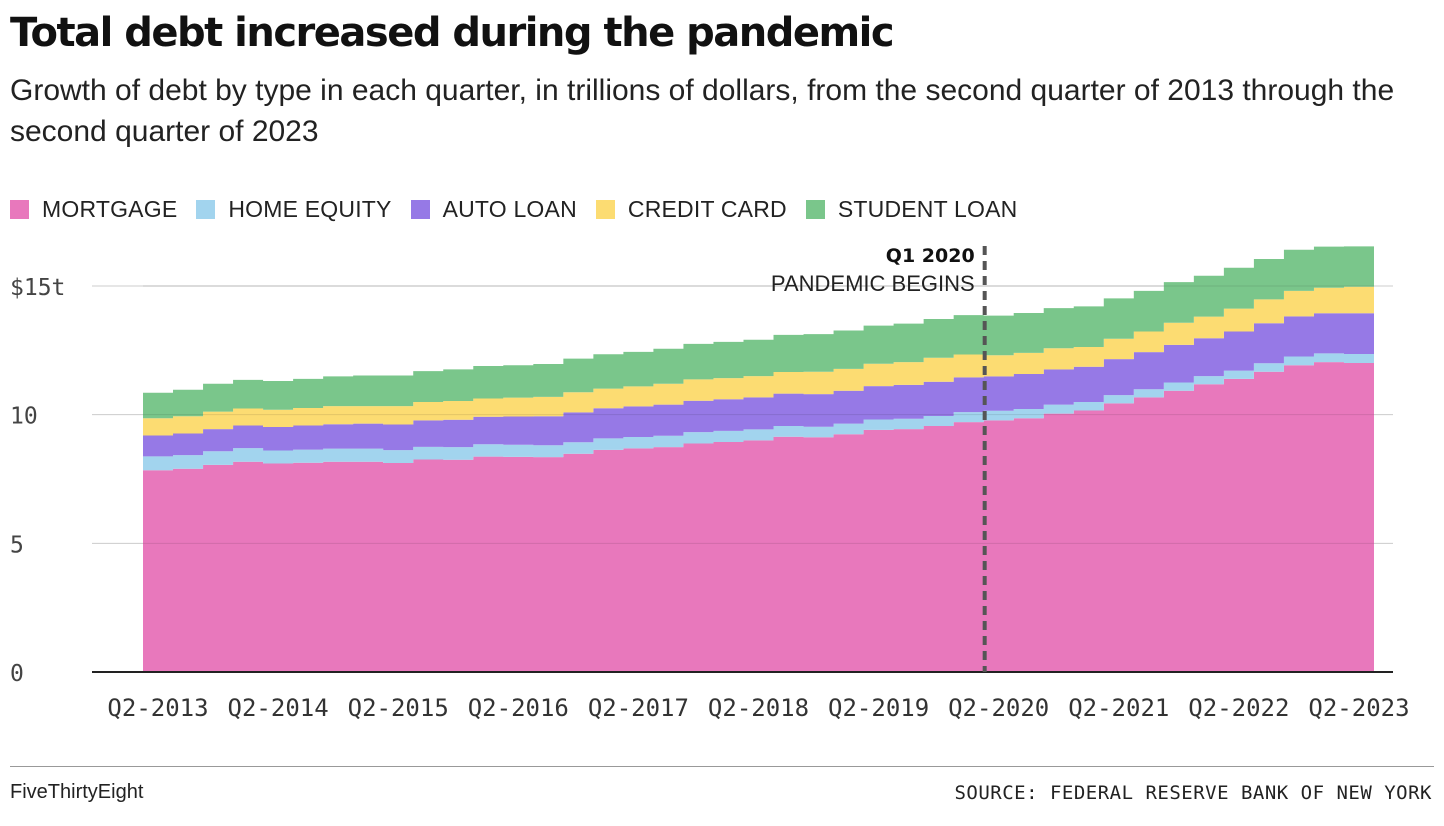  What do you see at coordinates (998, 708) in the screenshot?
I see `x-tick-label: Q2-2020` at bounding box center [998, 708].